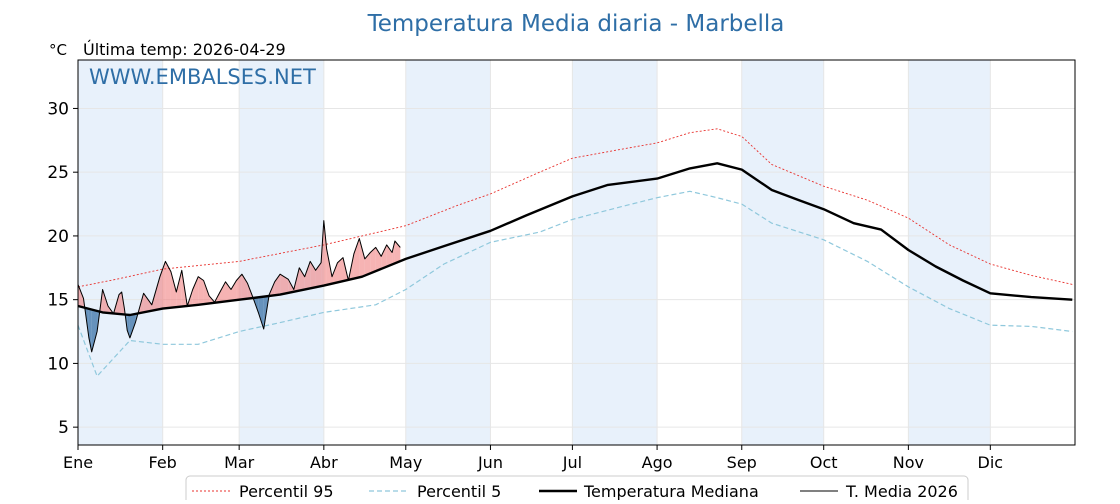  I want to click on last-temp-label: Última temp: 2026-04-29, so click(184, 49).